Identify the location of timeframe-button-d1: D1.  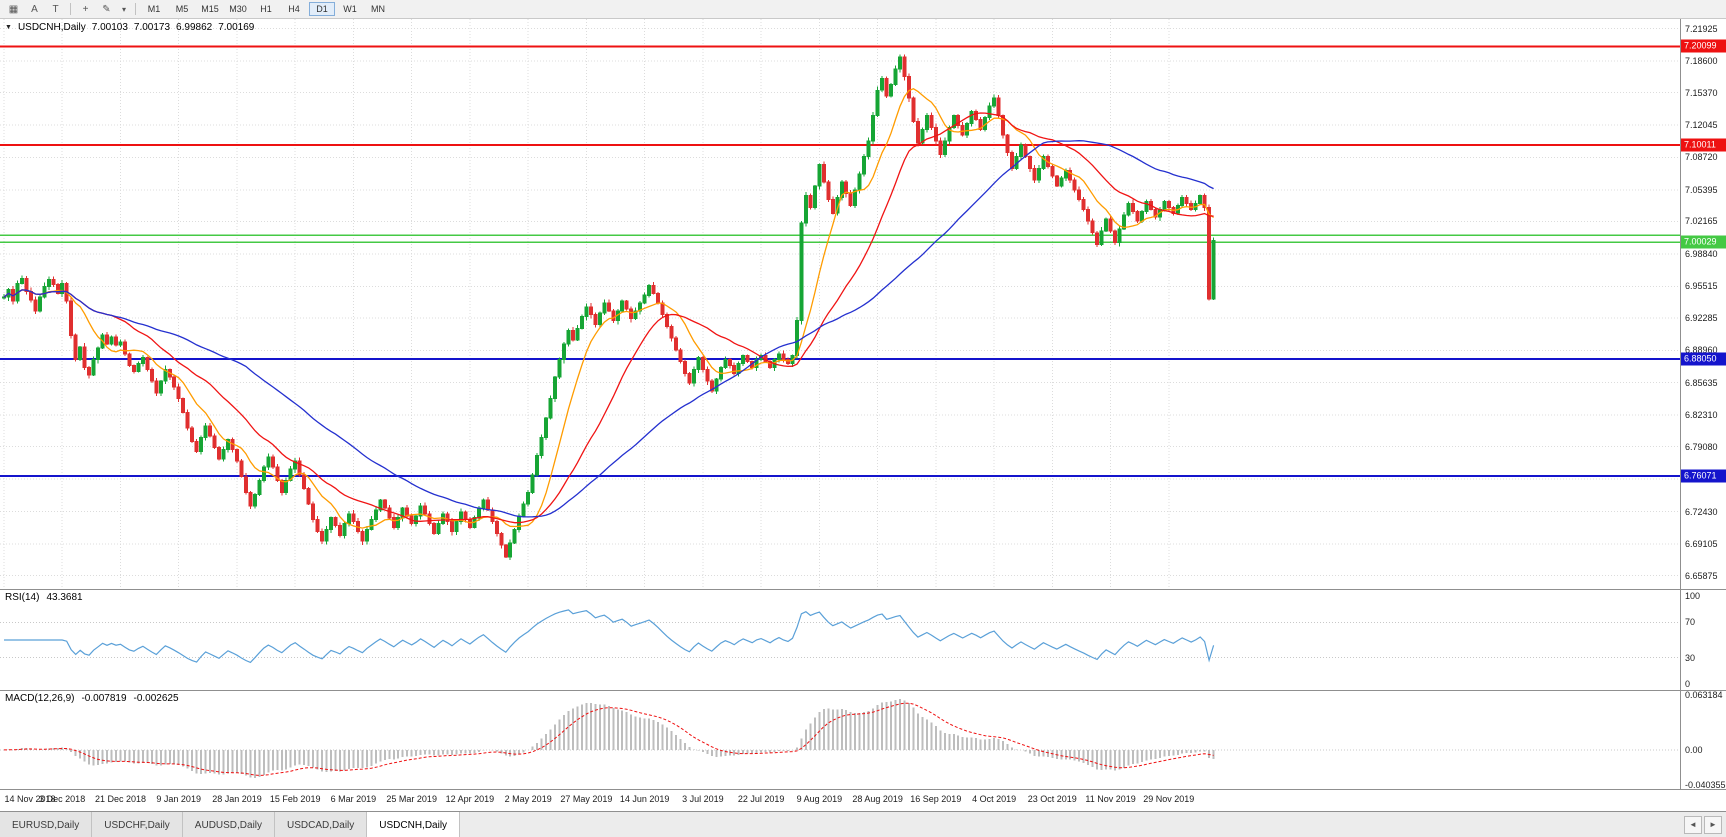
(322, 9).